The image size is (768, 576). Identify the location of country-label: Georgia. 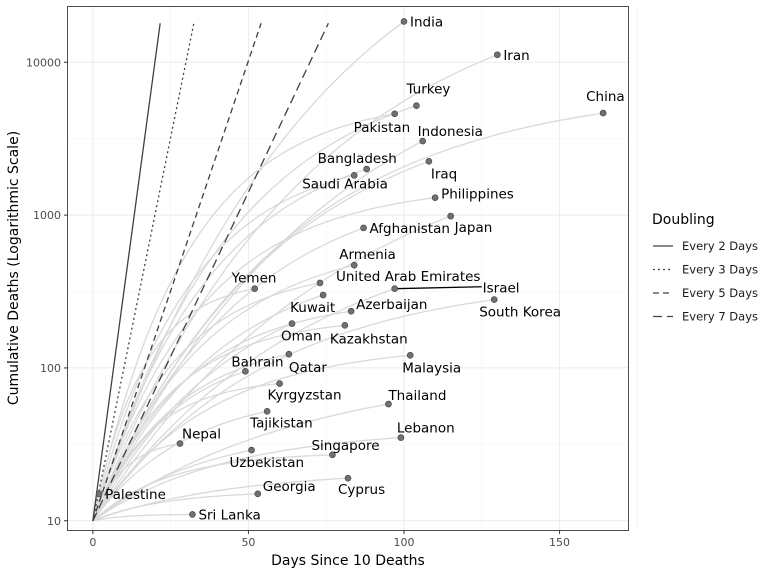
(289, 487).